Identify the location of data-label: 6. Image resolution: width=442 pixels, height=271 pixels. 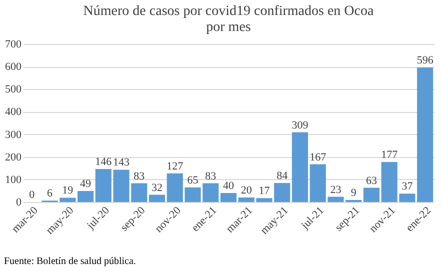
(50, 194).